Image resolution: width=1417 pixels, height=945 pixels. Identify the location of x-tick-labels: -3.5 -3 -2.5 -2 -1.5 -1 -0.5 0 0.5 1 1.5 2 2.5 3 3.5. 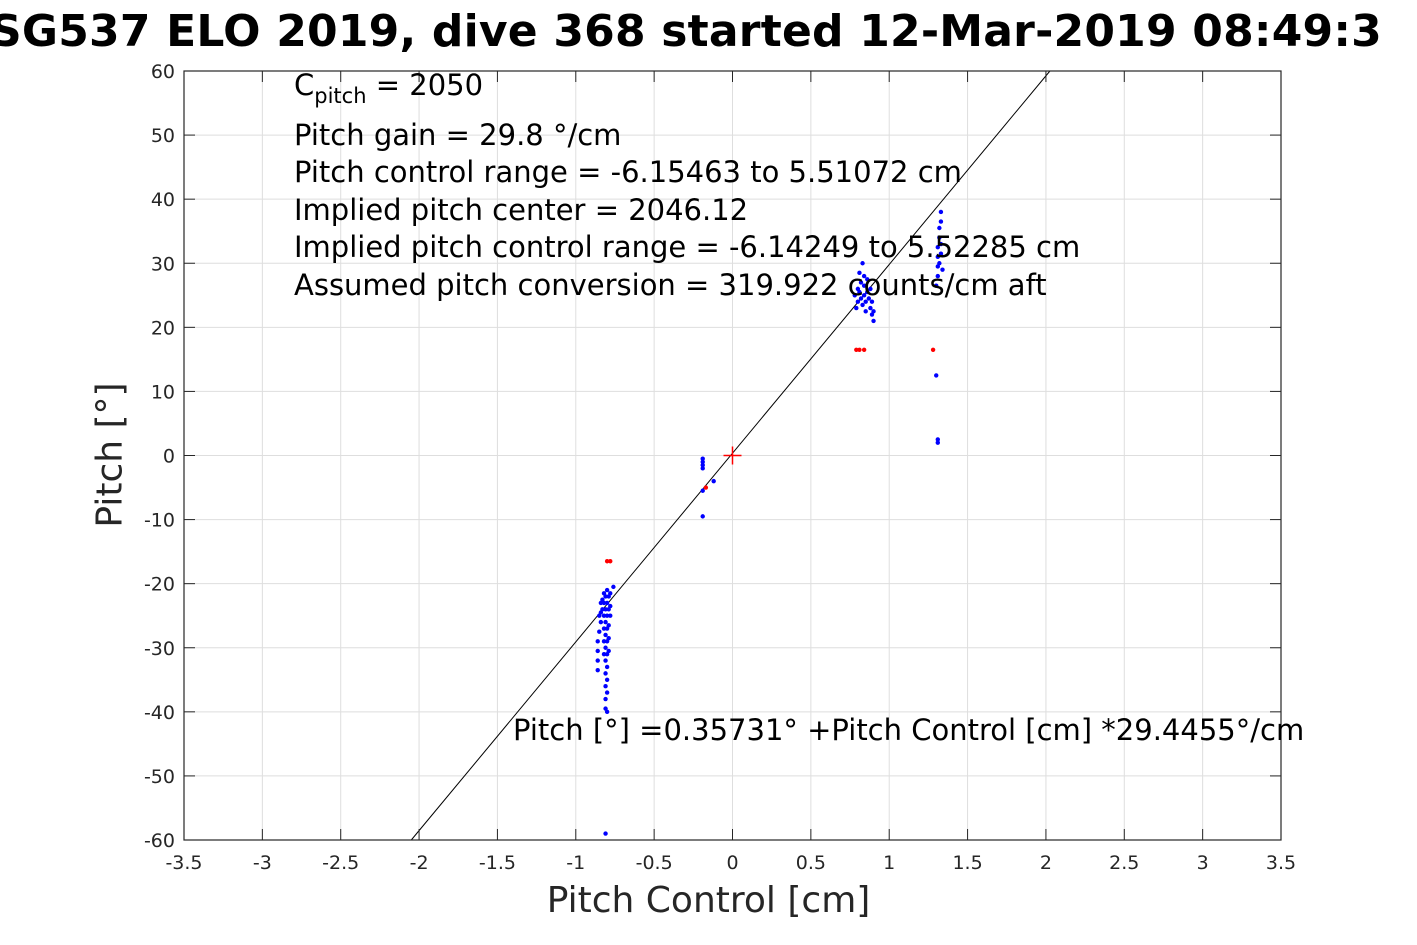
(730, 863).